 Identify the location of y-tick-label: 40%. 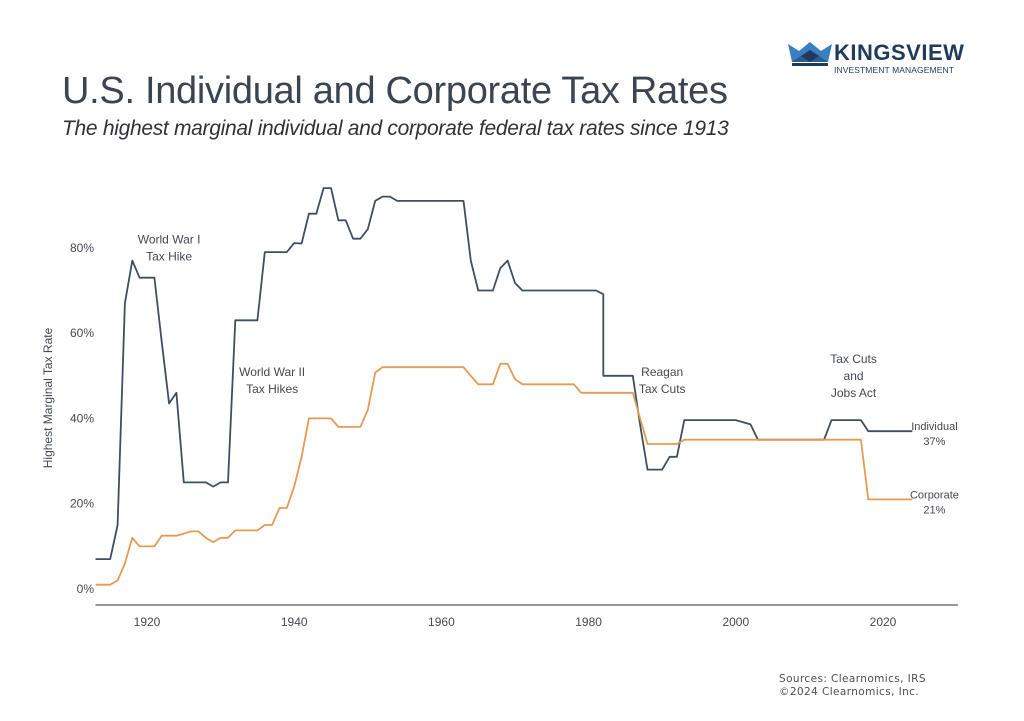
(82, 418).